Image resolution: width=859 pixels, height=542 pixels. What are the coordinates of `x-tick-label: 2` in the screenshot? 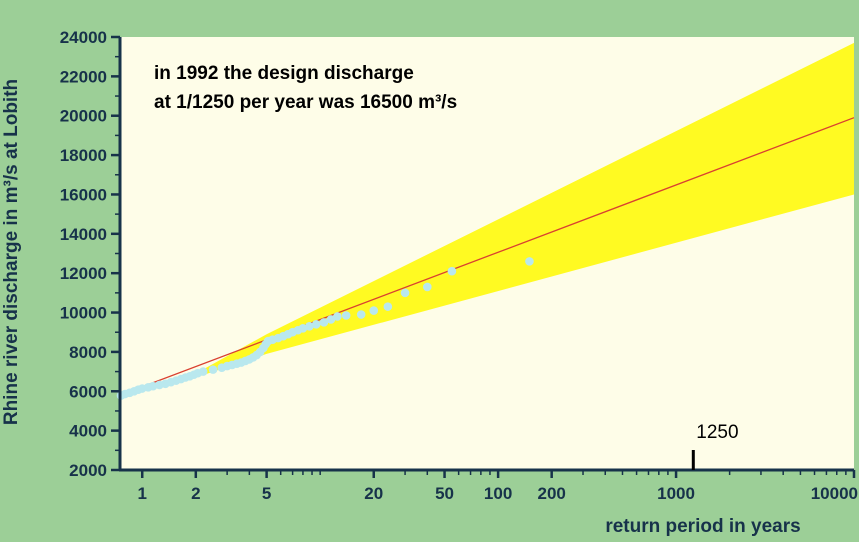 It's located at (195, 493).